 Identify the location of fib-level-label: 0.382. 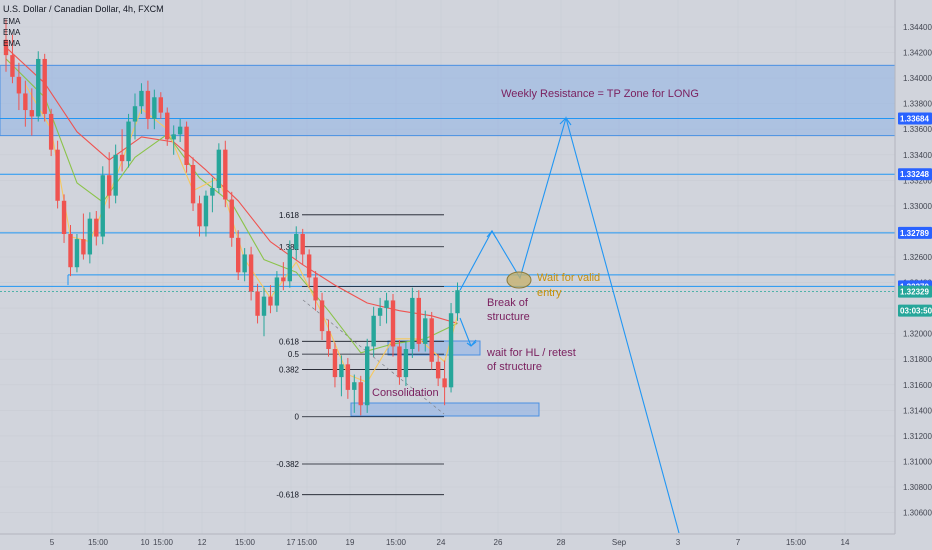
(289, 369).